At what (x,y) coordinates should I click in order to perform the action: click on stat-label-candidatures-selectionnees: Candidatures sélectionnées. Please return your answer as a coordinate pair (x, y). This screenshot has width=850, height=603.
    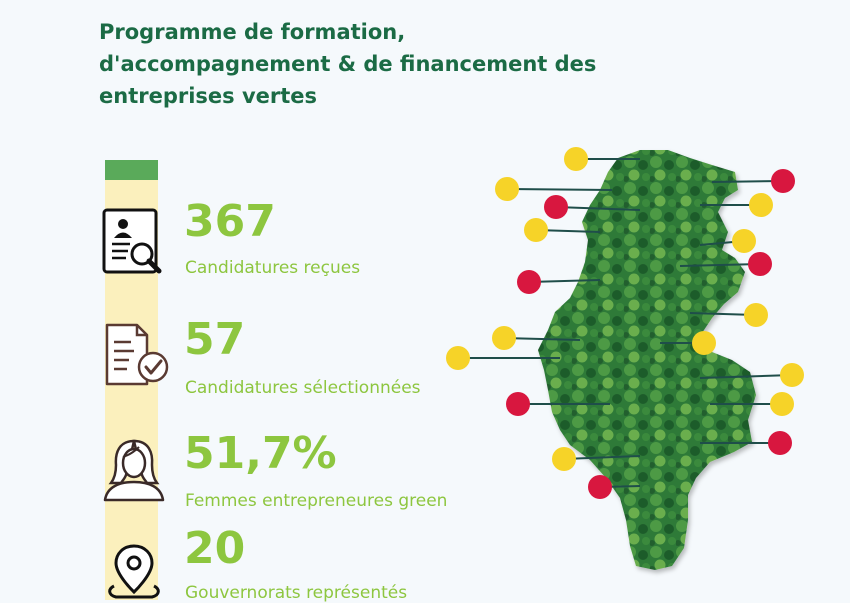
    Looking at the image, I should click on (303, 388).